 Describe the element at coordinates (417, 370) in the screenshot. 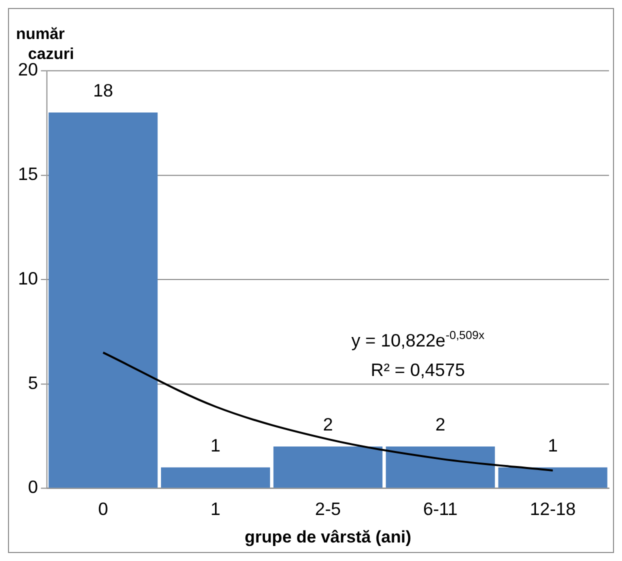

I see `annotation: R² = 0,4575` at that location.